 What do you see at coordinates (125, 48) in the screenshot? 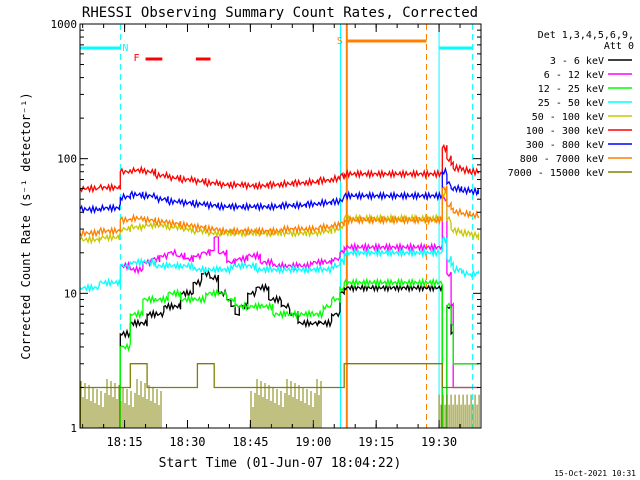
I see `night-label: N` at bounding box center [125, 48].